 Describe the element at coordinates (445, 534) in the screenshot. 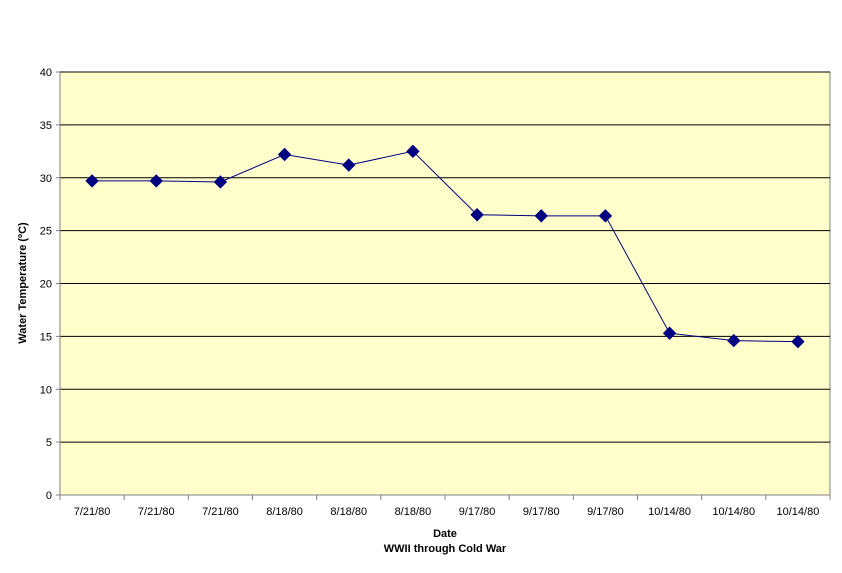

I see `x-axis-title: Date` at that location.